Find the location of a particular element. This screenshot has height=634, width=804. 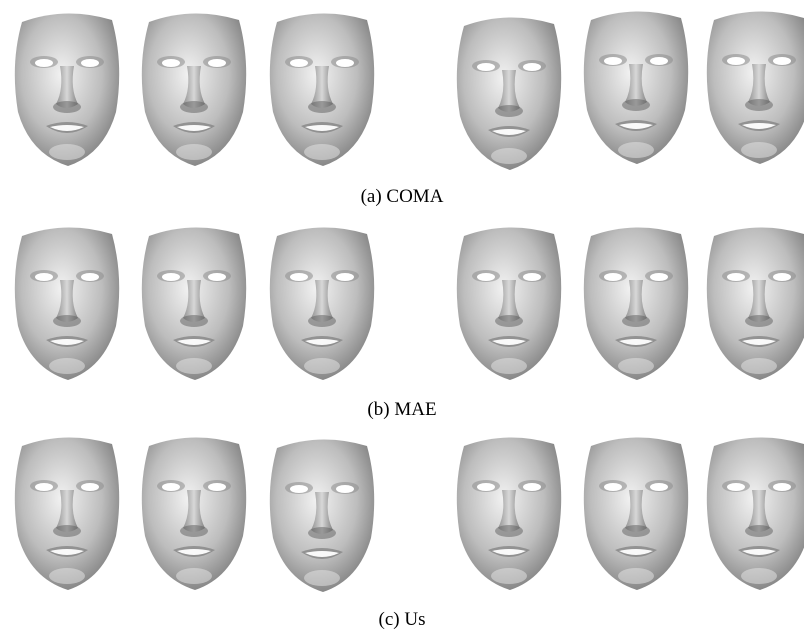

caption-us: (c) Us is located at coordinates (402, 619).